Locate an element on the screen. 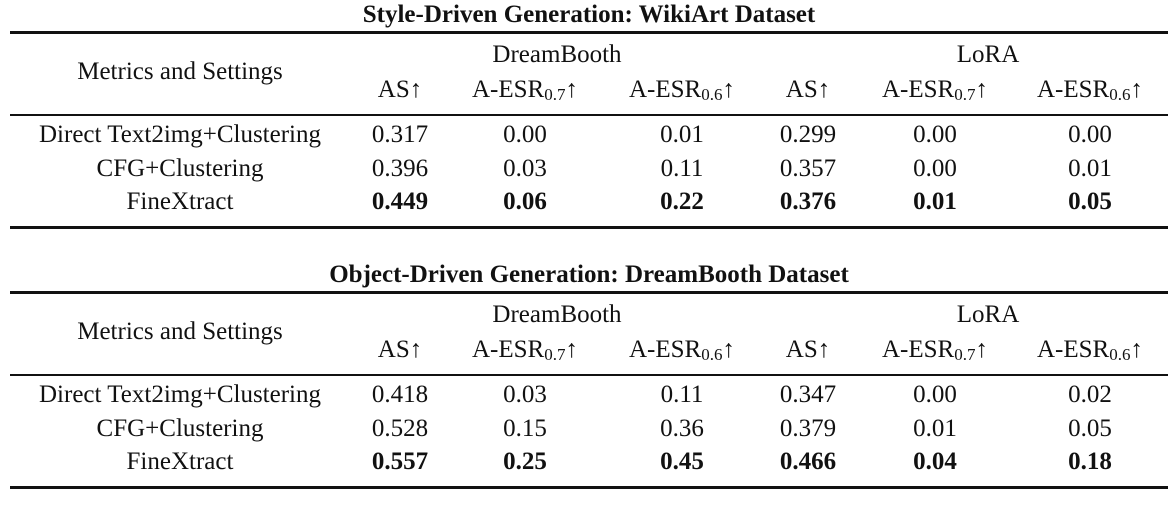 The image size is (1174, 518). value-cell: 0.347 is located at coordinates (808, 394).